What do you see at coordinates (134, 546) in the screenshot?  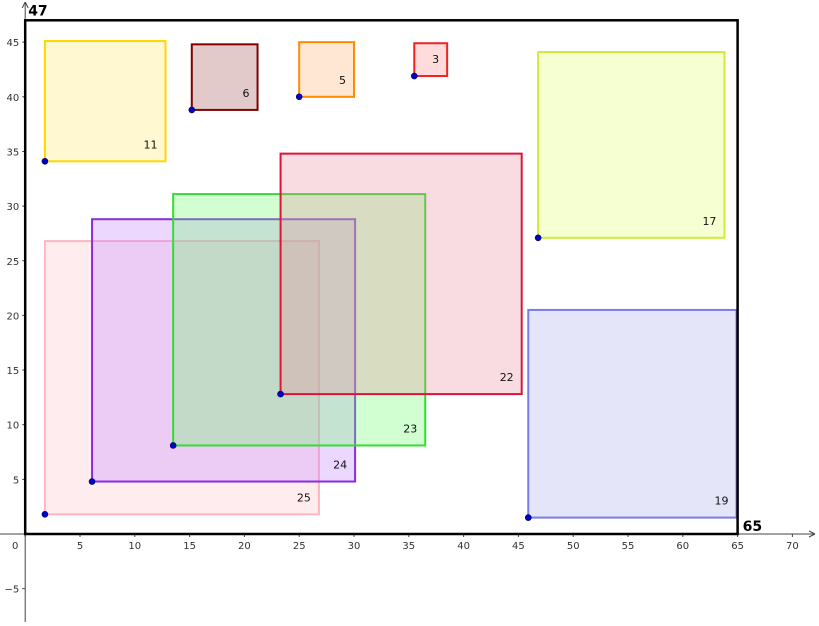 I see `x-tick-label: 10` at bounding box center [134, 546].